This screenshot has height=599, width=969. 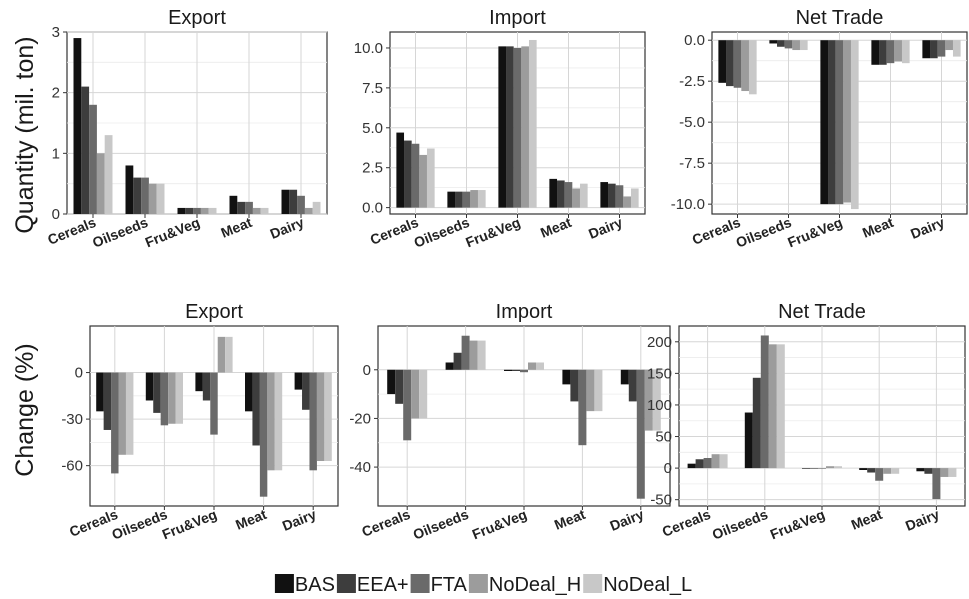 I want to click on y-tick-label: -60, so click(x=72, y=466).